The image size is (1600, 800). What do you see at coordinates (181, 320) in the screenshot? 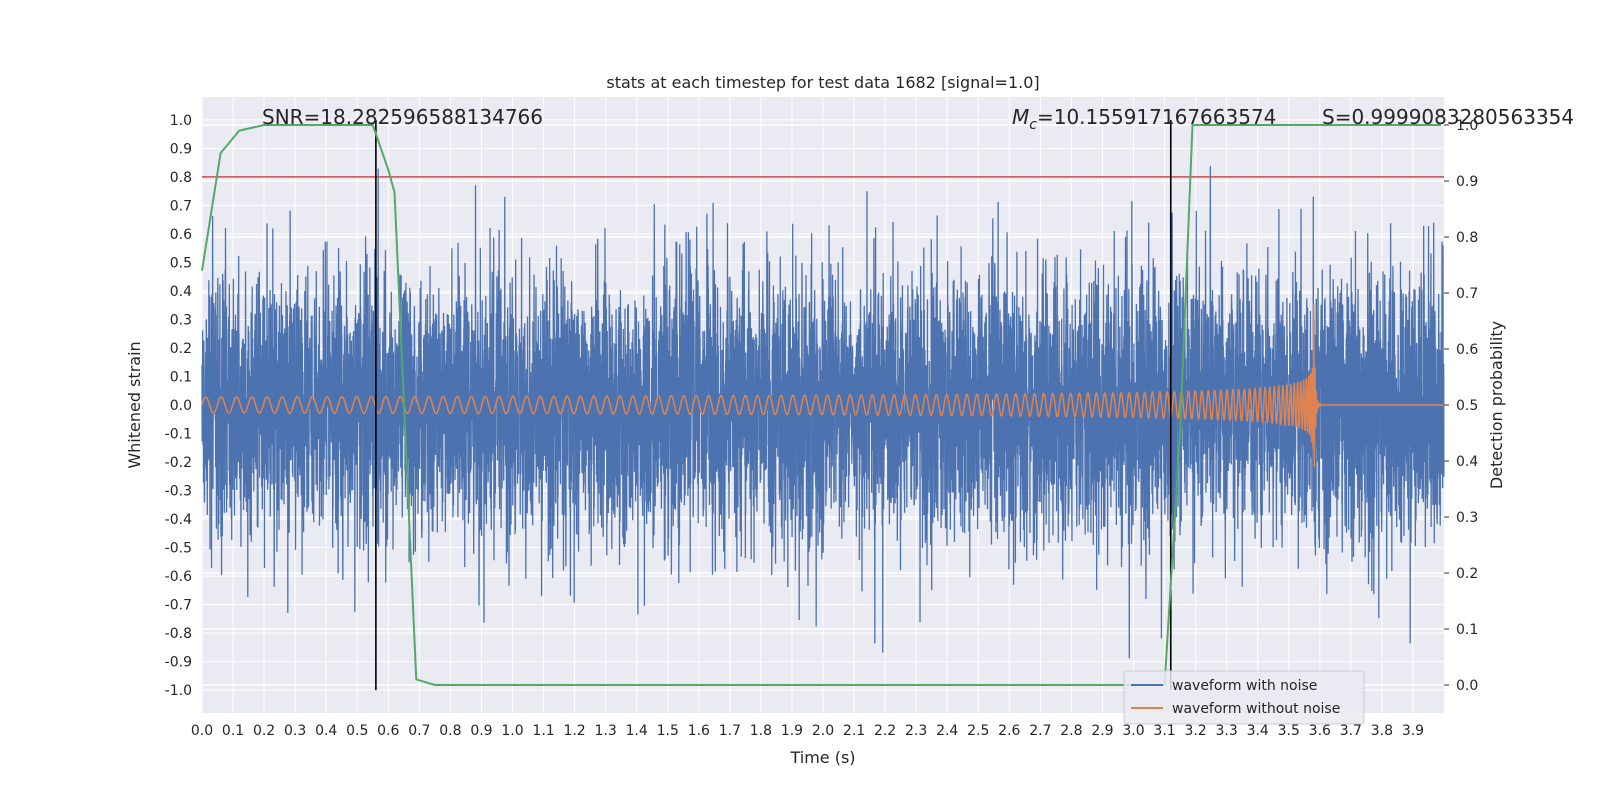
I see `y-tick-label: 0.3` at bounding box center [181, 320].